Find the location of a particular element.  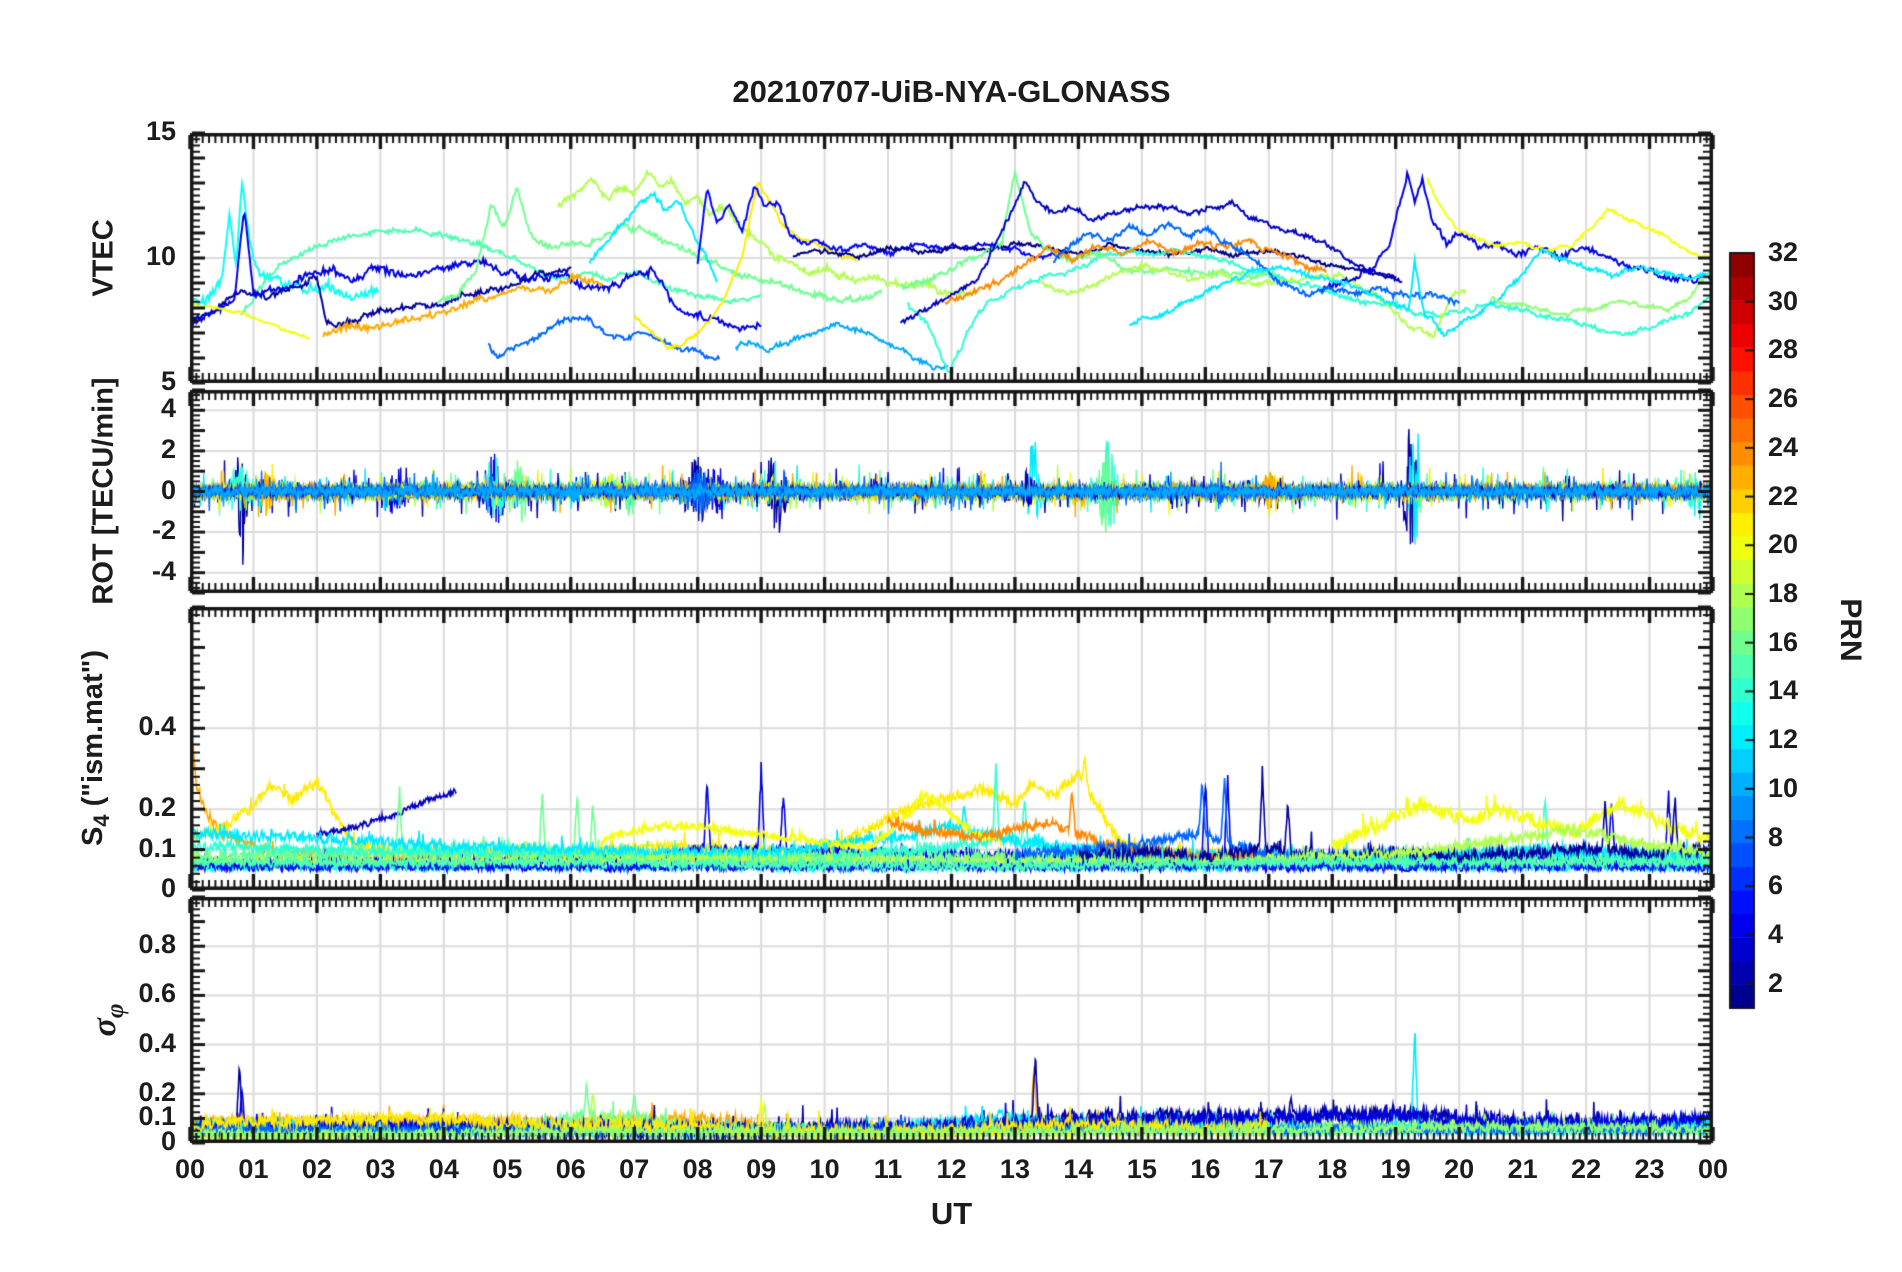

y-tick-label-s4: 0.2 is located at coordinates (157, 807).